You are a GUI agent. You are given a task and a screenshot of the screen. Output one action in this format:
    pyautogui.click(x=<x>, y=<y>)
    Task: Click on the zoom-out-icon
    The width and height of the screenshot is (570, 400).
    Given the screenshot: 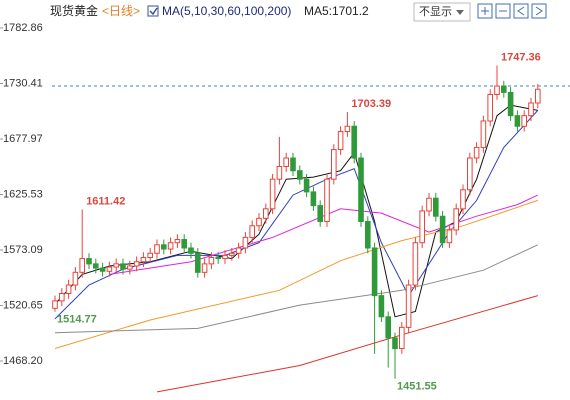 What is the action you would take?
    pyautogui.click(x=503, y=11)
    